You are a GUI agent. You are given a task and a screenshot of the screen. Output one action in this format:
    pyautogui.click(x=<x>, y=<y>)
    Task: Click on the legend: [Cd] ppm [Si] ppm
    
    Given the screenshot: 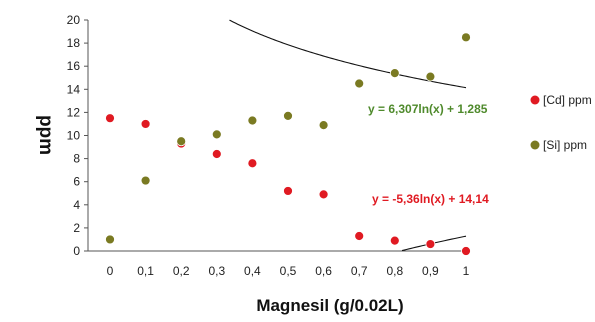 What is the action you would take?
    pyautogui.click(x=561, y=122)
    